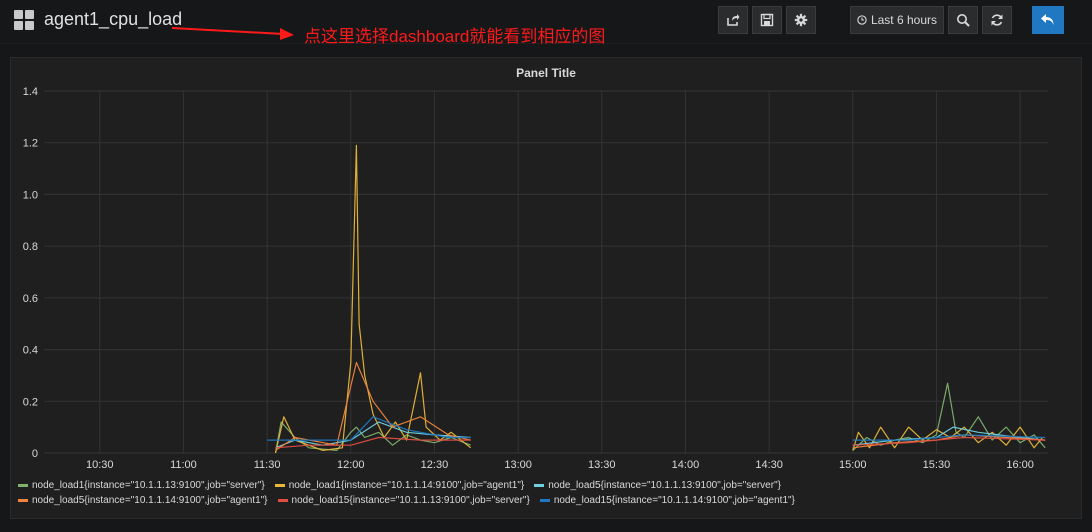 The image size is (1092, 532). I want to click on annotation-arrow-icon, so click(233, 33).